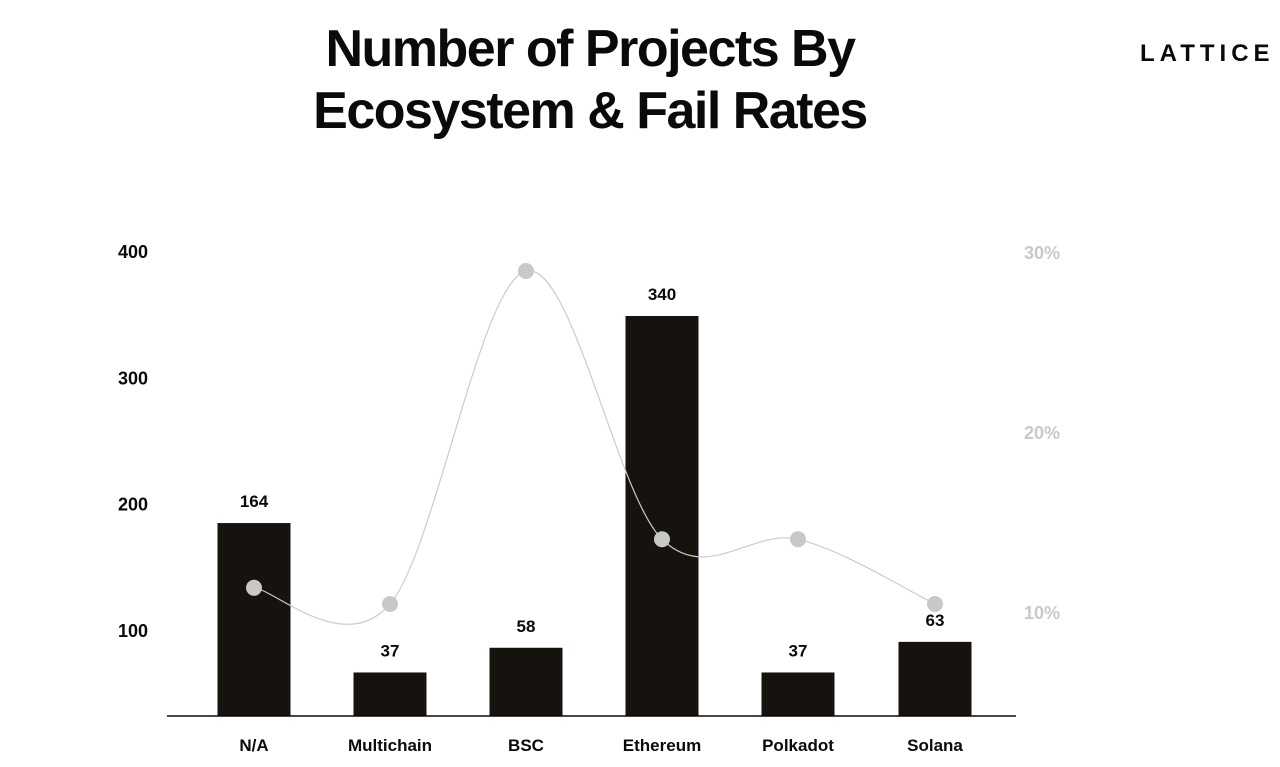  I want to click on right-tick-label: 30%, so click(1042, 253).